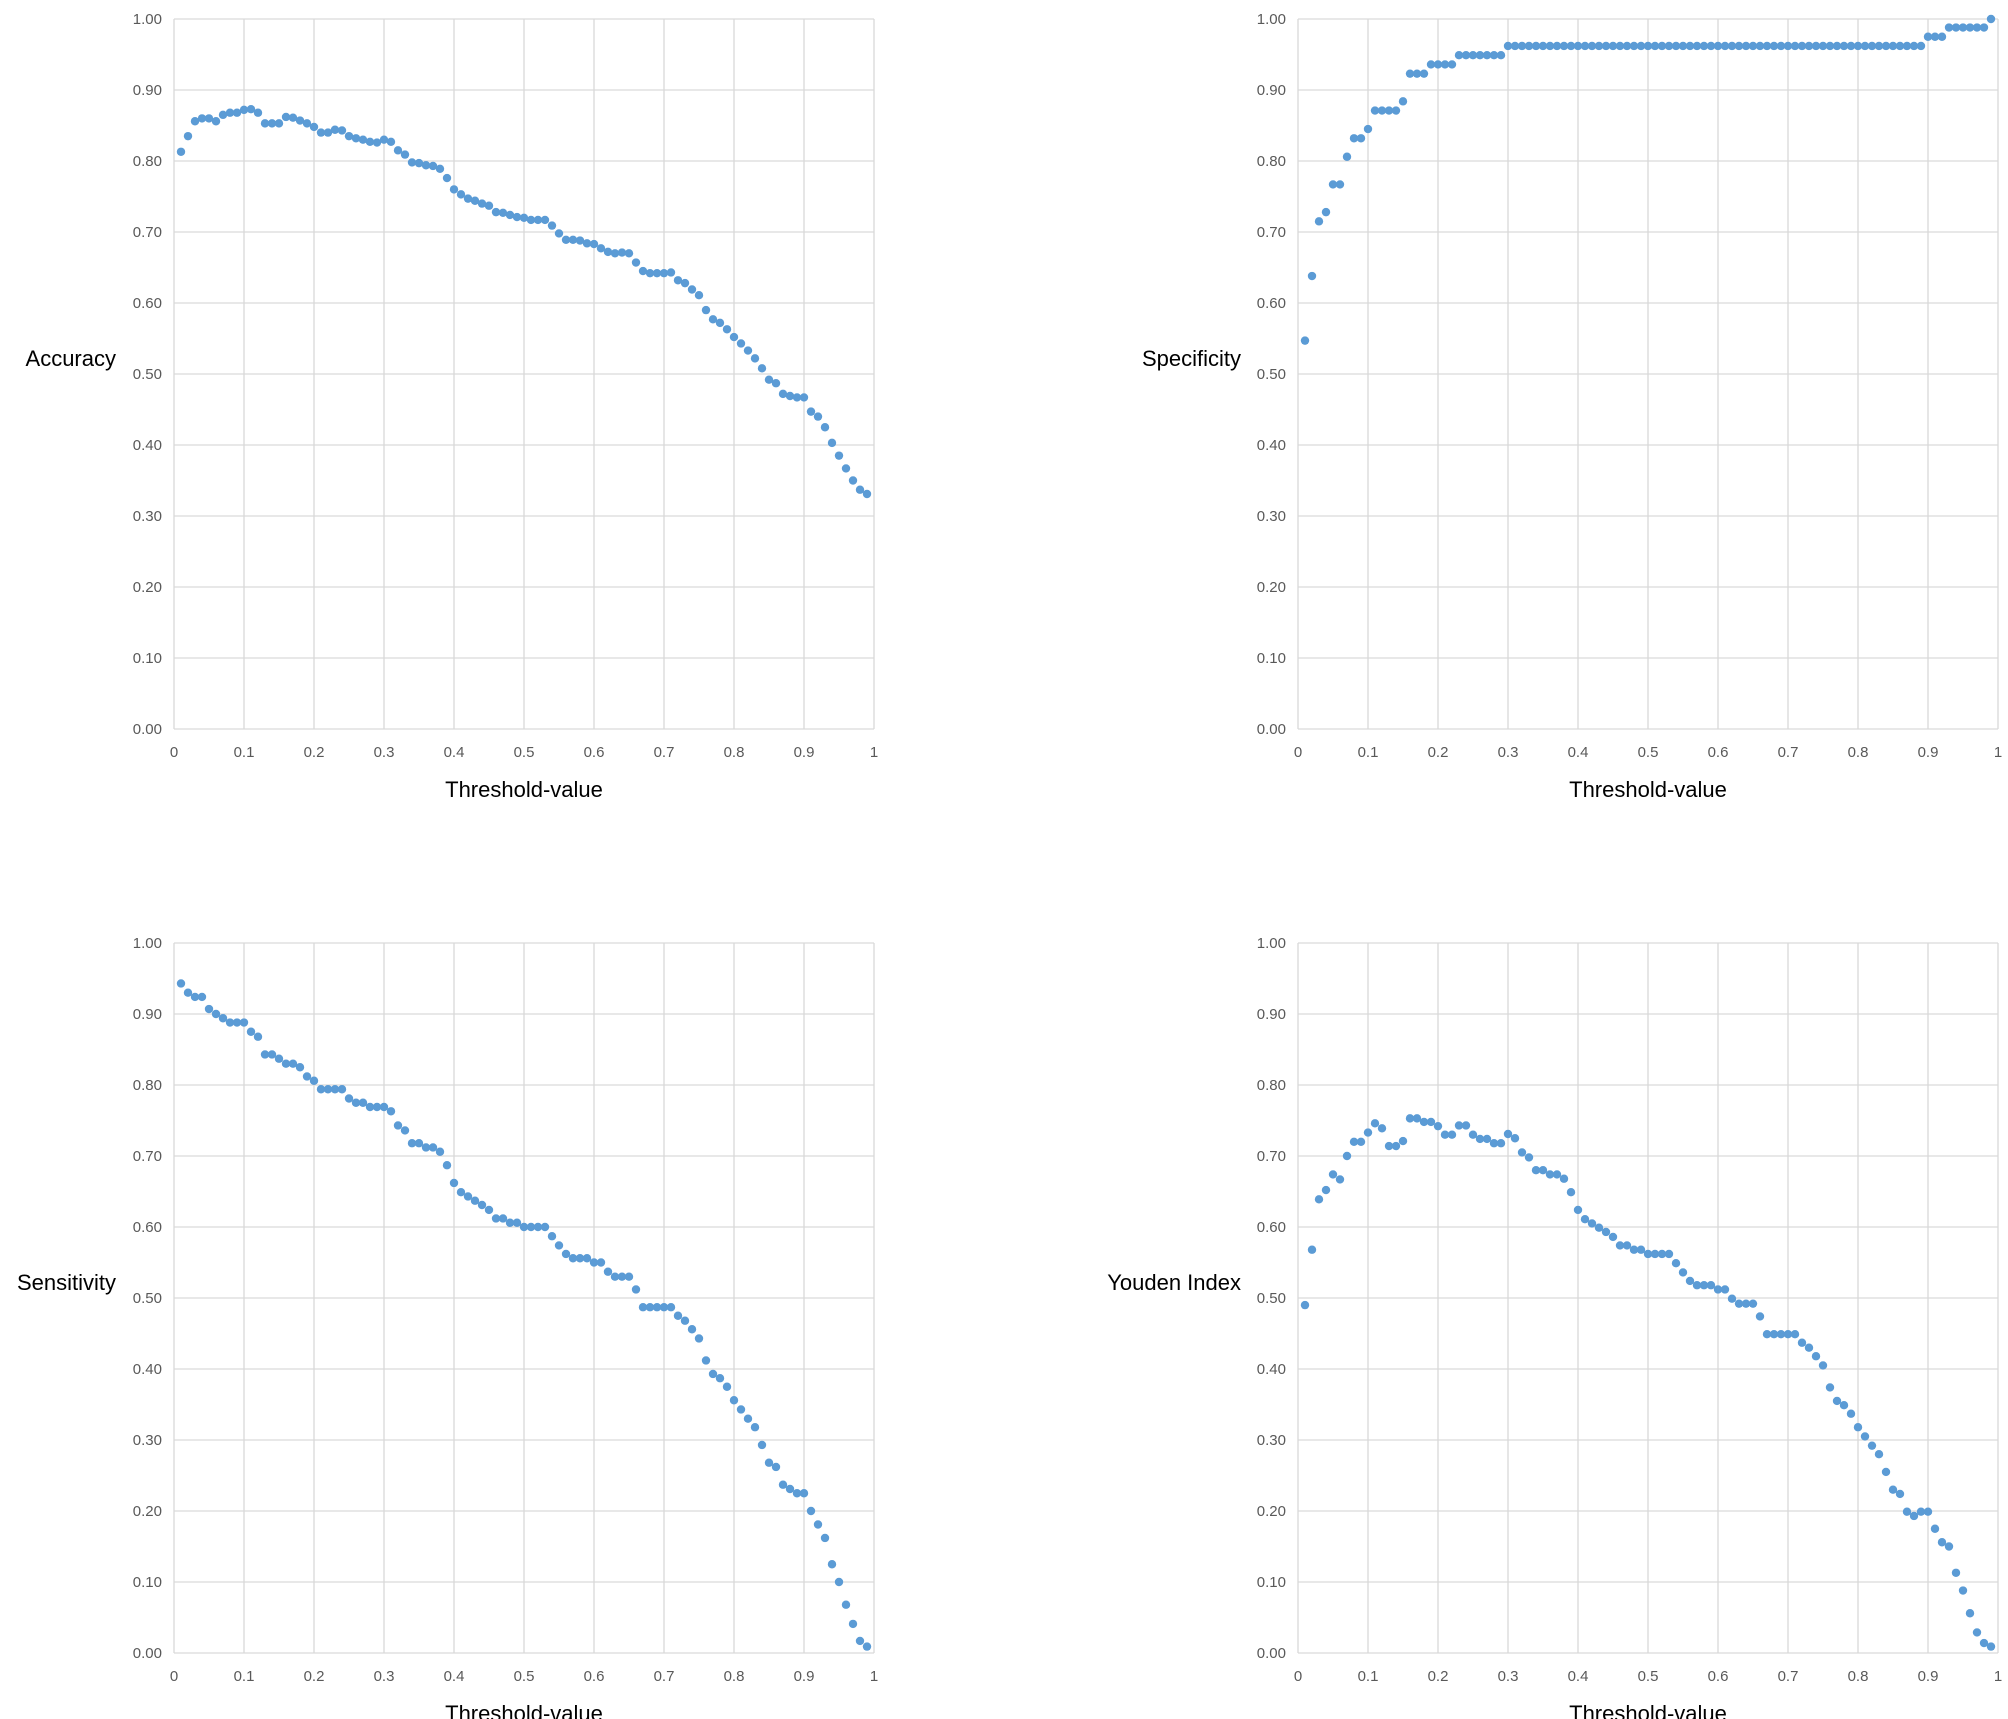 This screenshot has height=1719, width=2008. Describe the element at coordinates (147, 161) in the screenshot. I see `y-tick-label: 0.80` at that location.